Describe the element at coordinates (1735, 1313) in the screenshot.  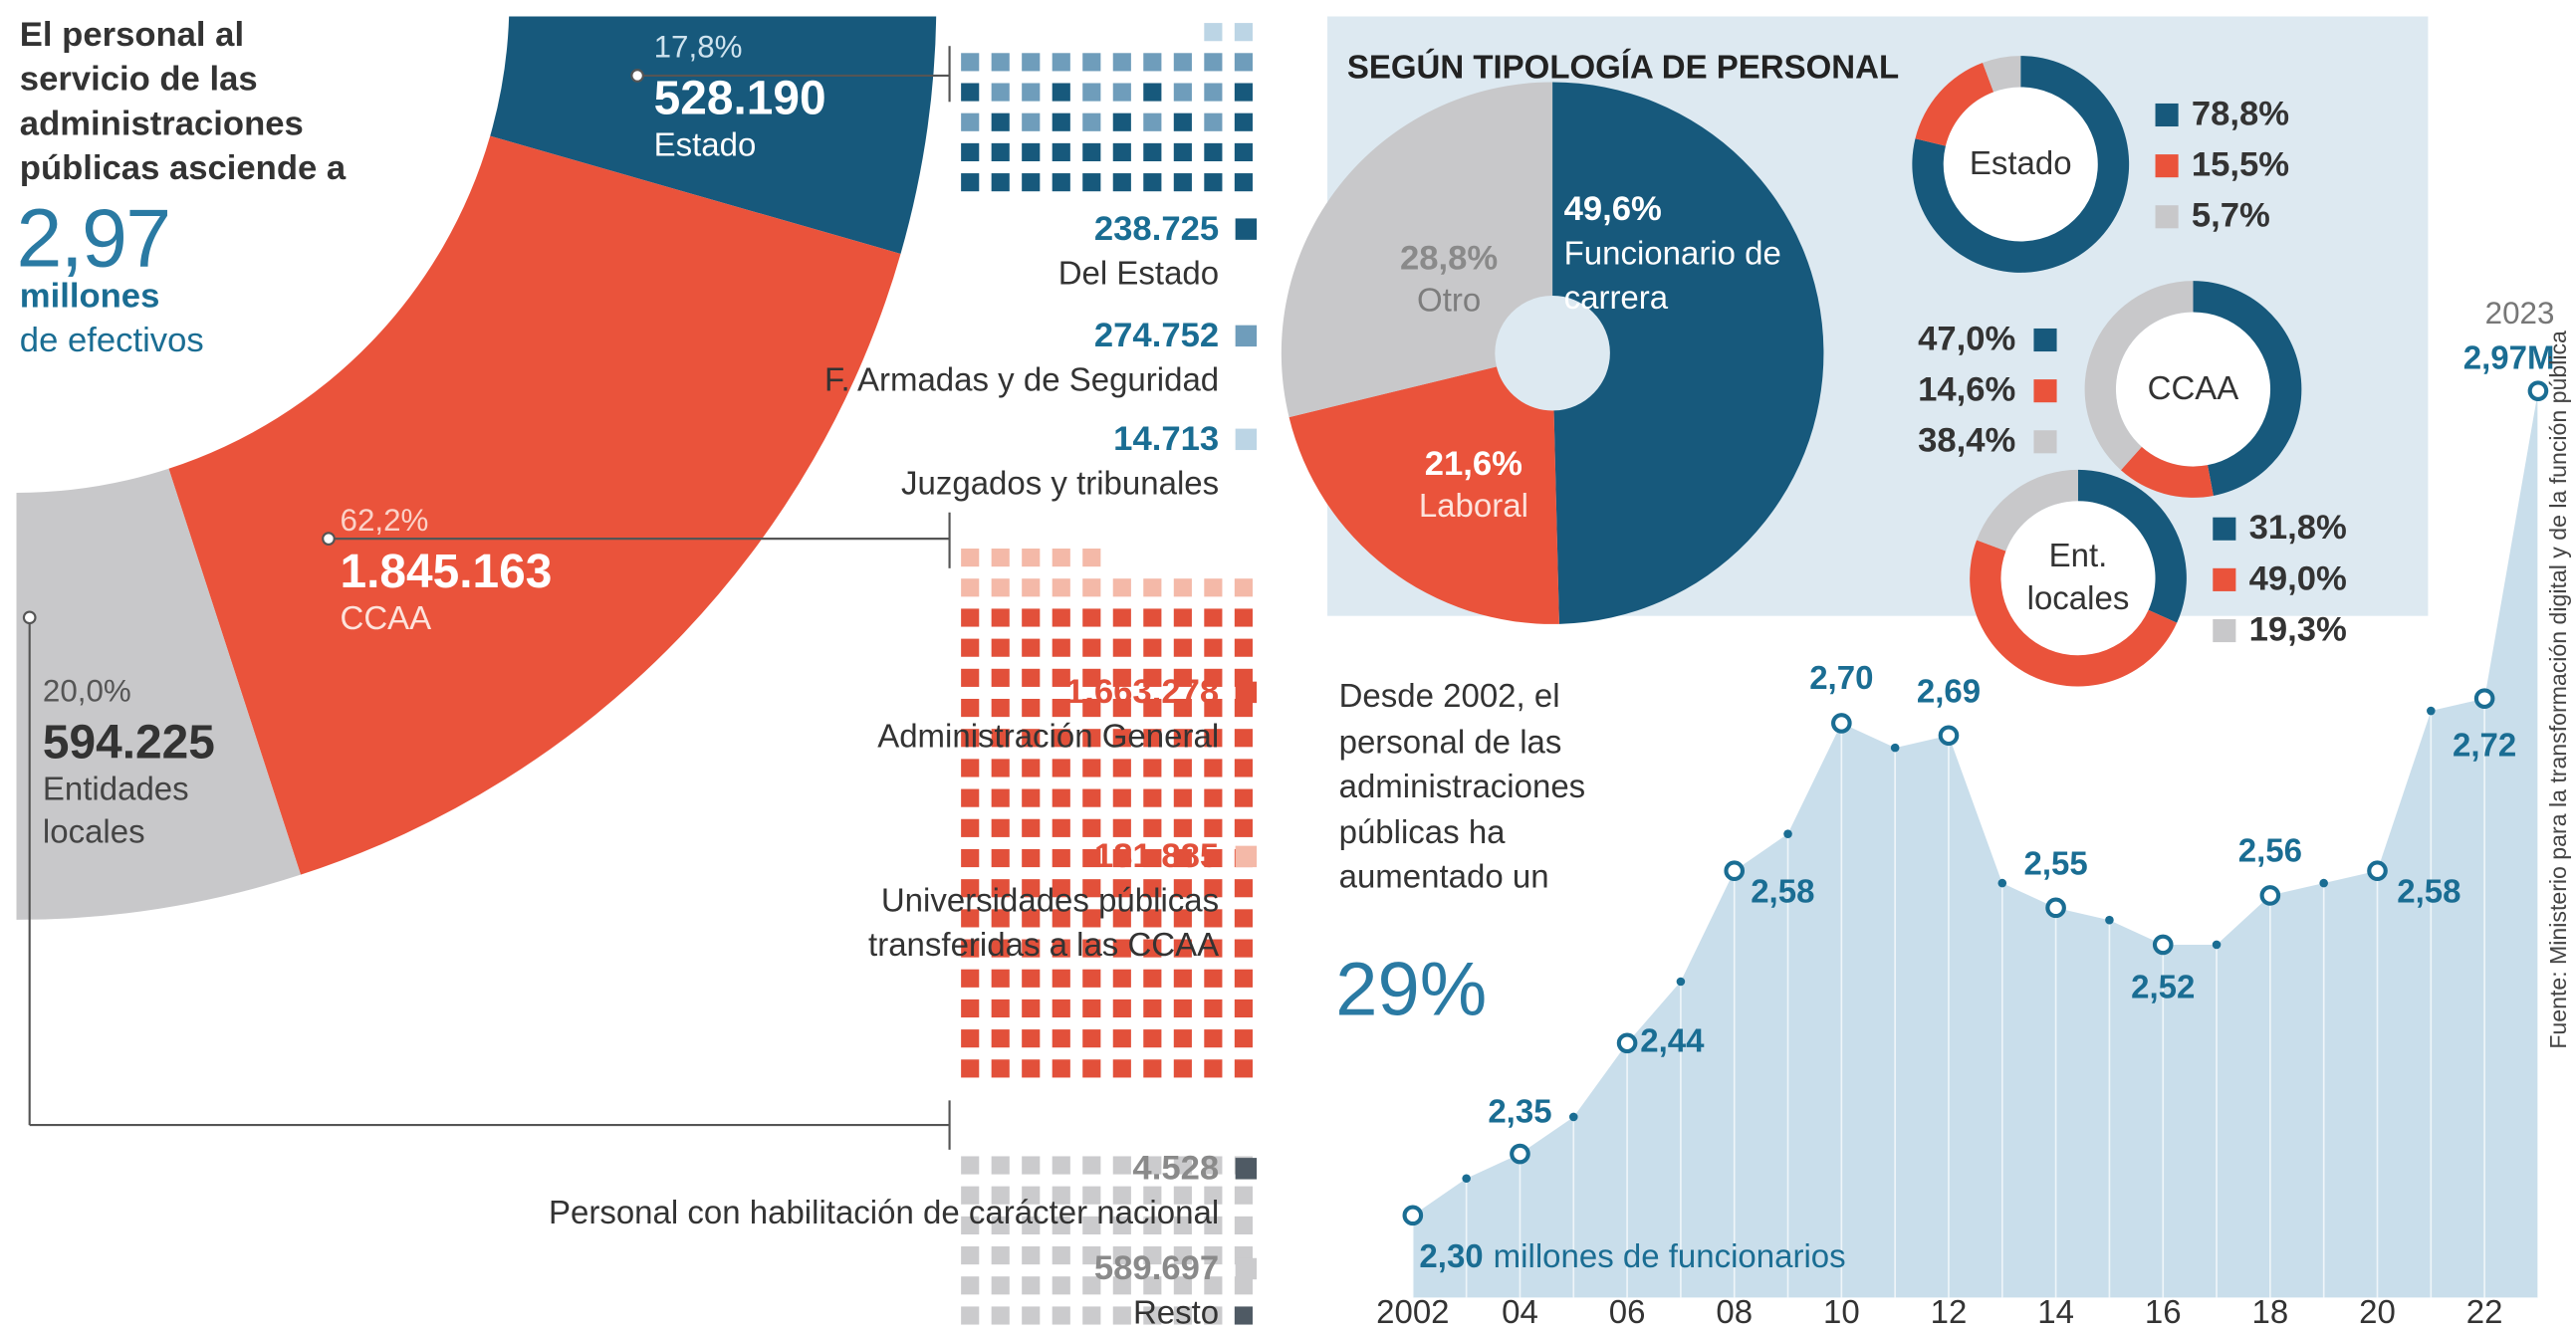
I see `x-tick-label: 08` at that location.